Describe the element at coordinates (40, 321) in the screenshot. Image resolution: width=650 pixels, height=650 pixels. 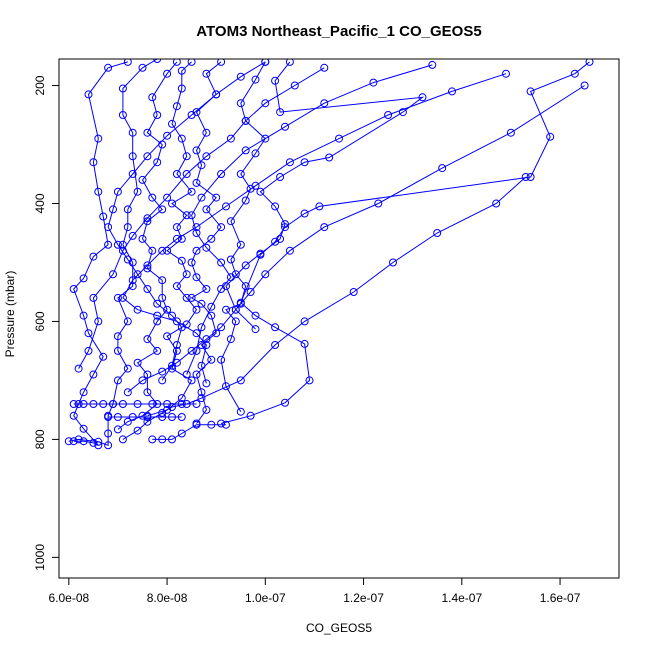
I see `y-tick-label-2: 600` at that location.